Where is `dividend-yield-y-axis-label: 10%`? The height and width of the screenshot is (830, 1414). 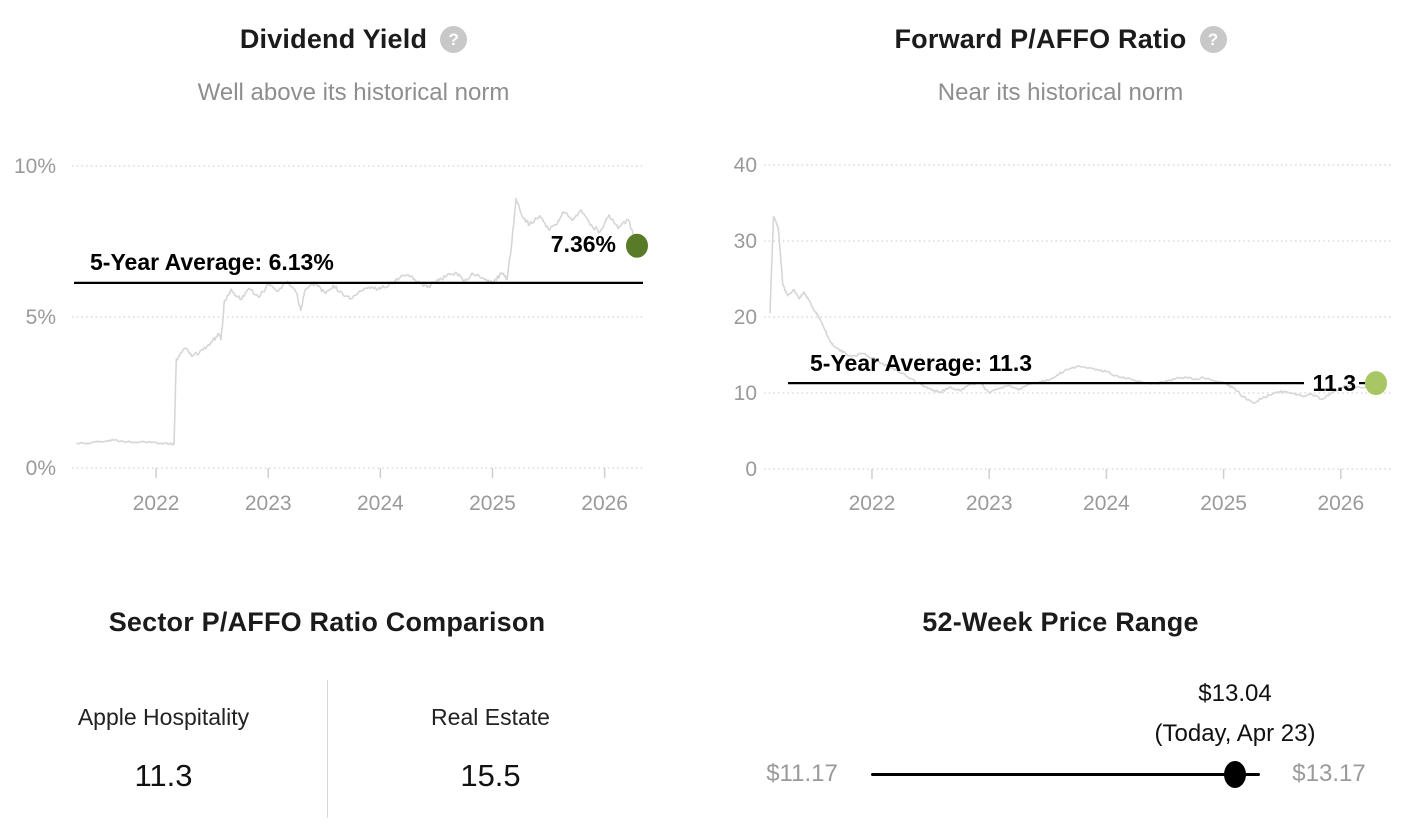 dividend-yield-y-axis-label: 10% is located at coordinates (35, 166).